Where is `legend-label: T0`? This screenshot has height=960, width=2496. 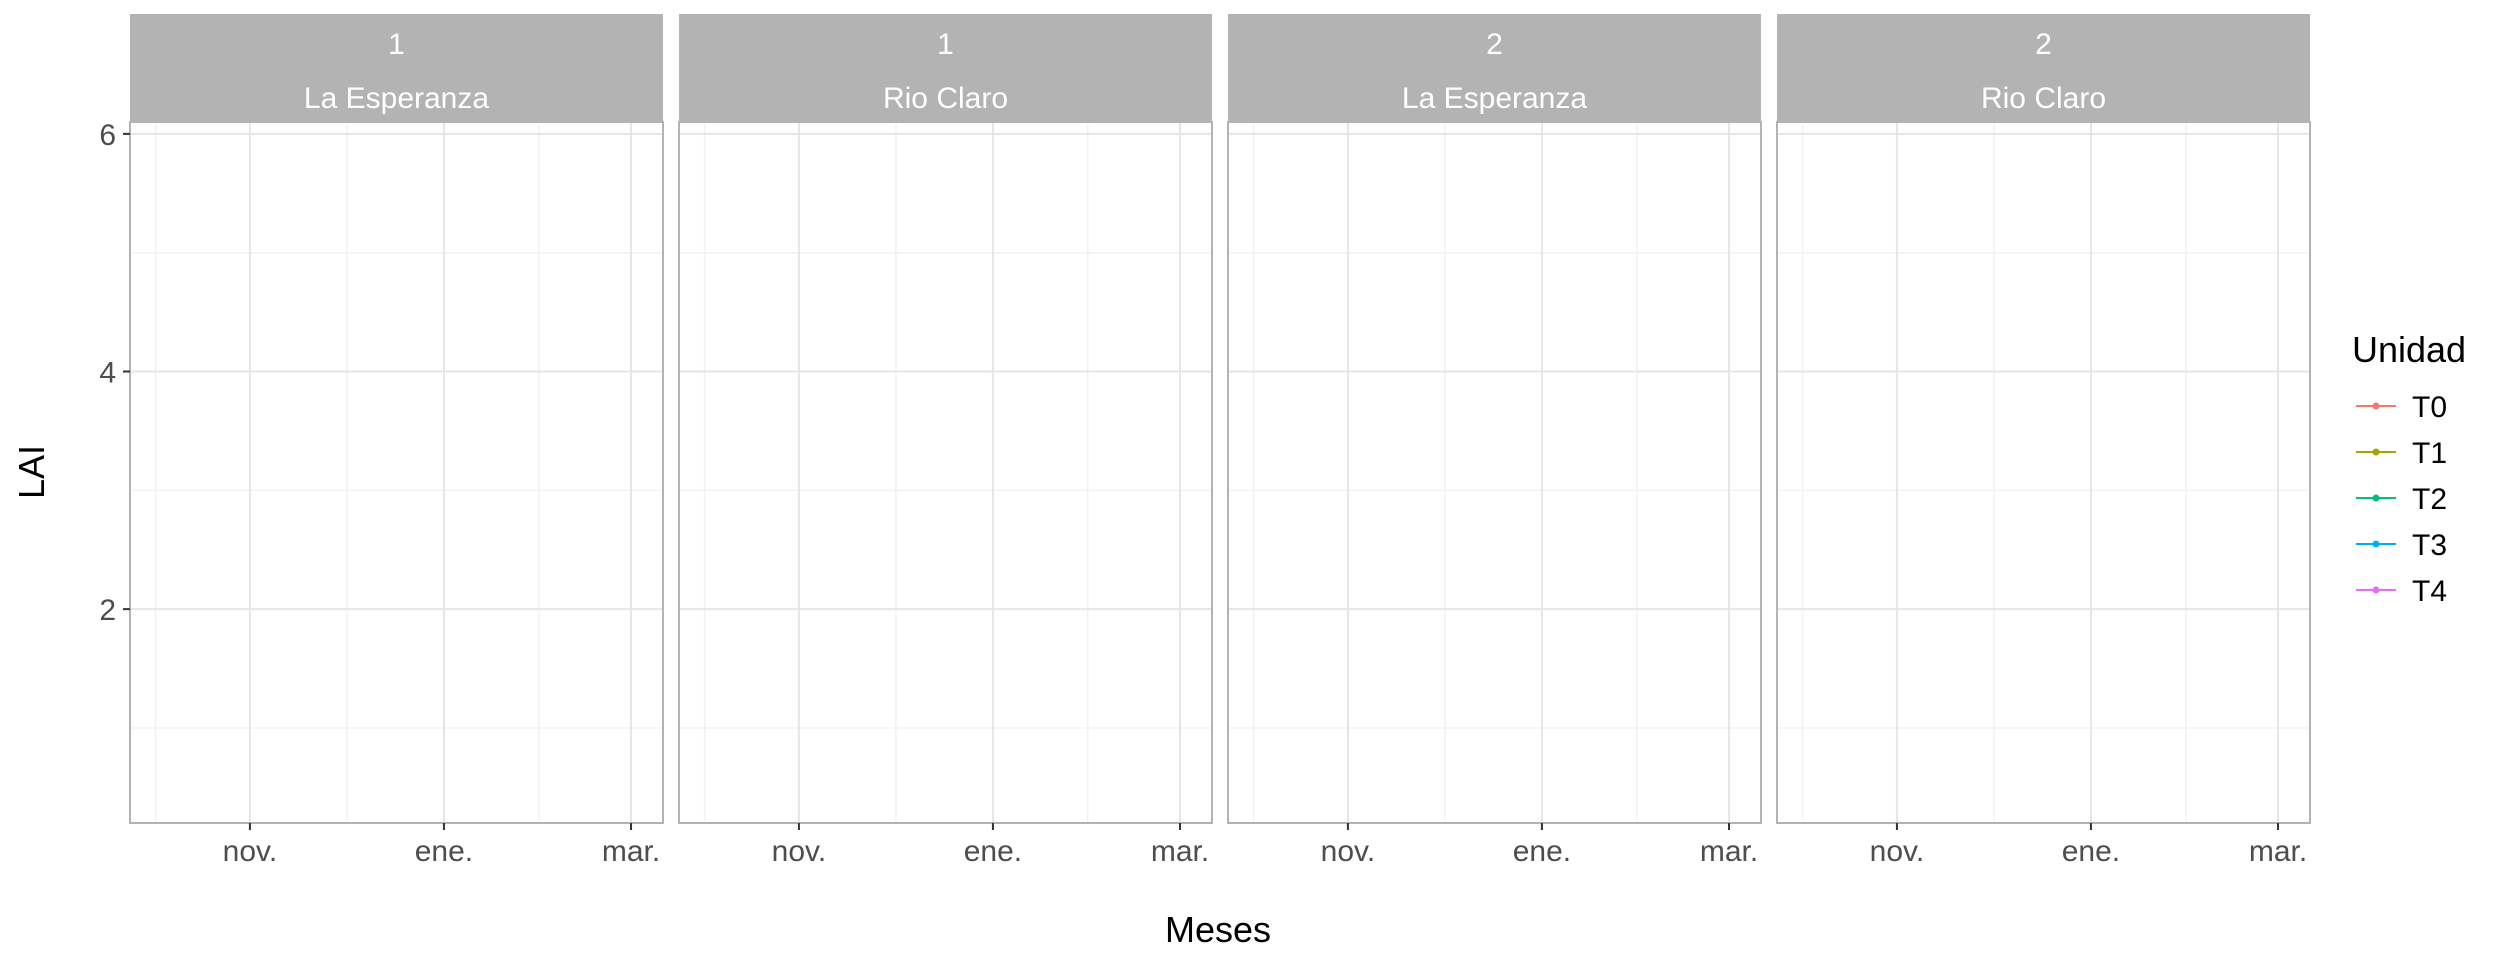 legend-label: T0 is located at coordinates (2429, 407).